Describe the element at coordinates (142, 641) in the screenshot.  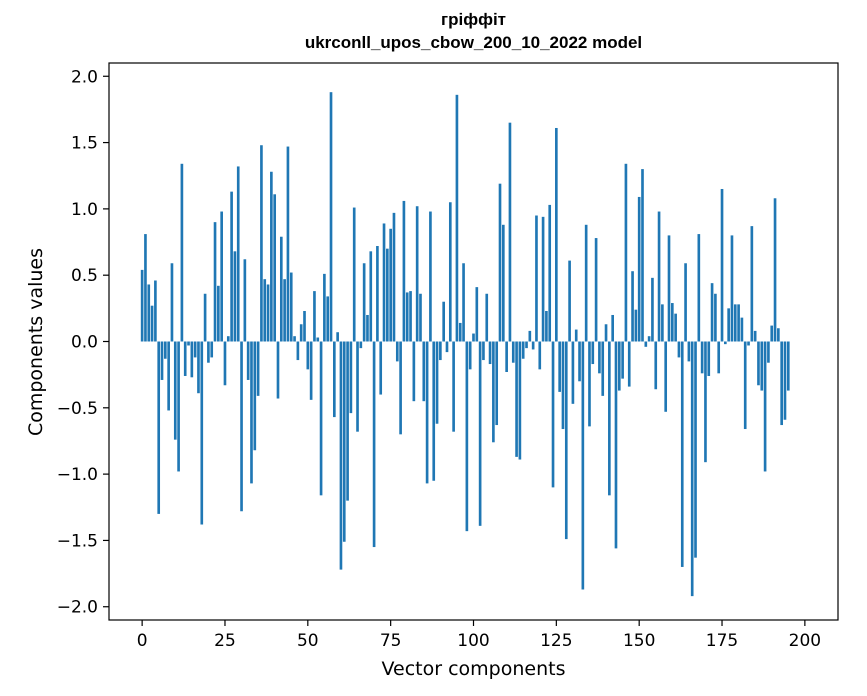
I see `x-tick-label: 0` at that location.